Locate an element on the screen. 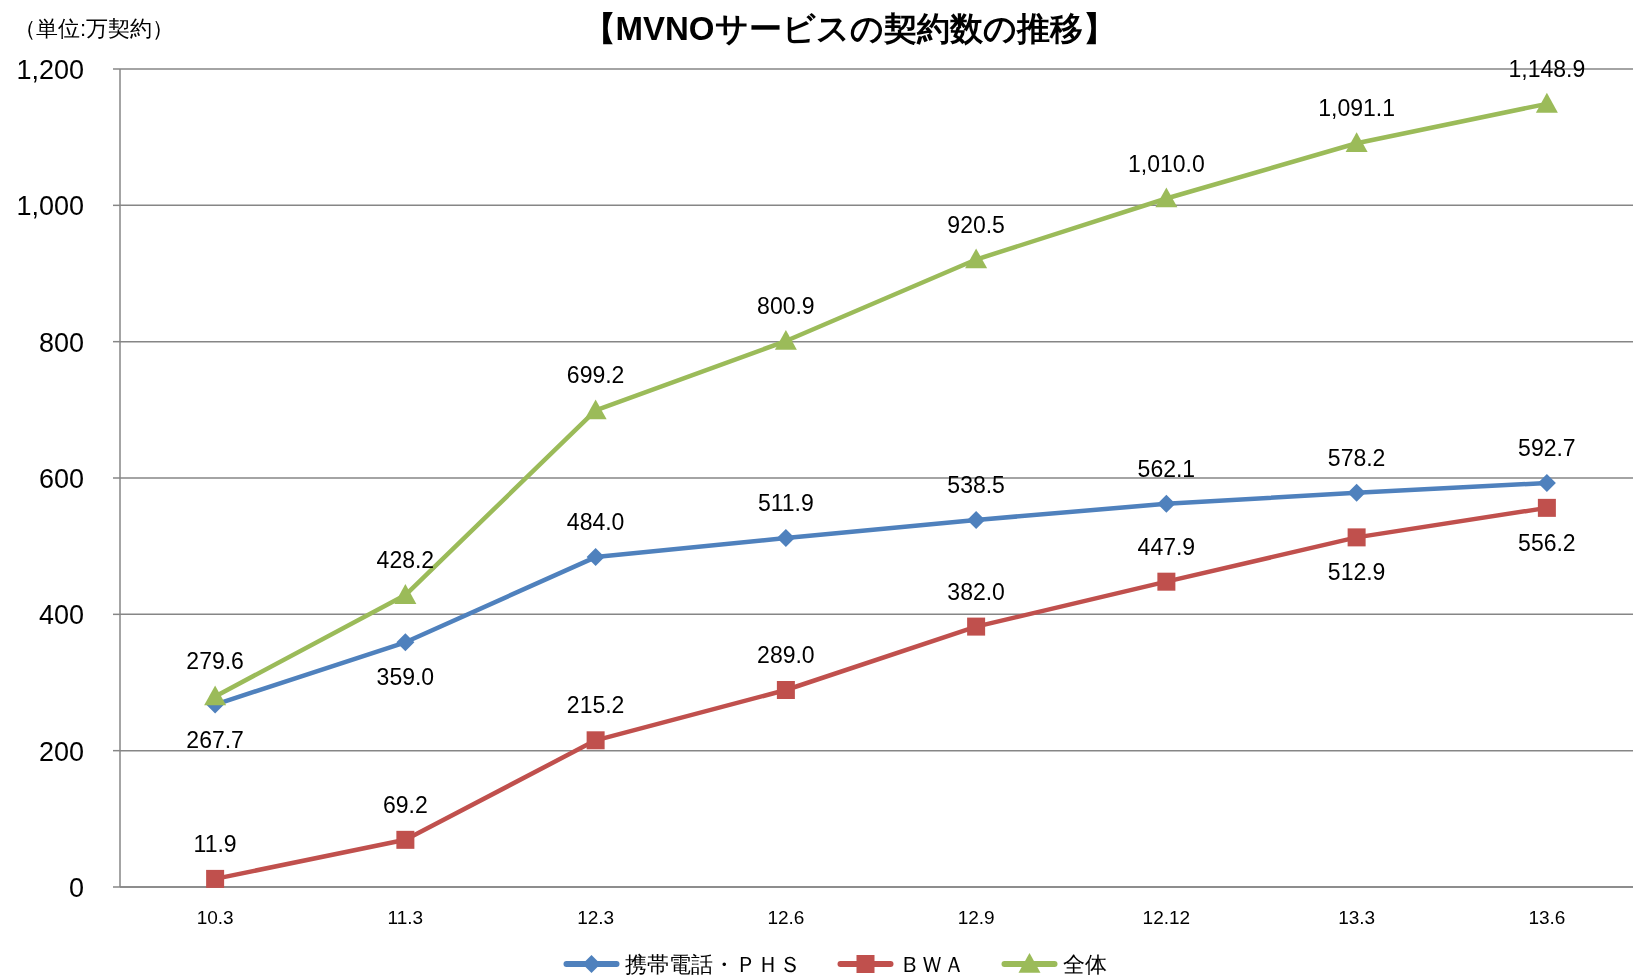 The height and width of the screenshot is (980, 1633). ytick: 600 is located at coordinates (61, 479).